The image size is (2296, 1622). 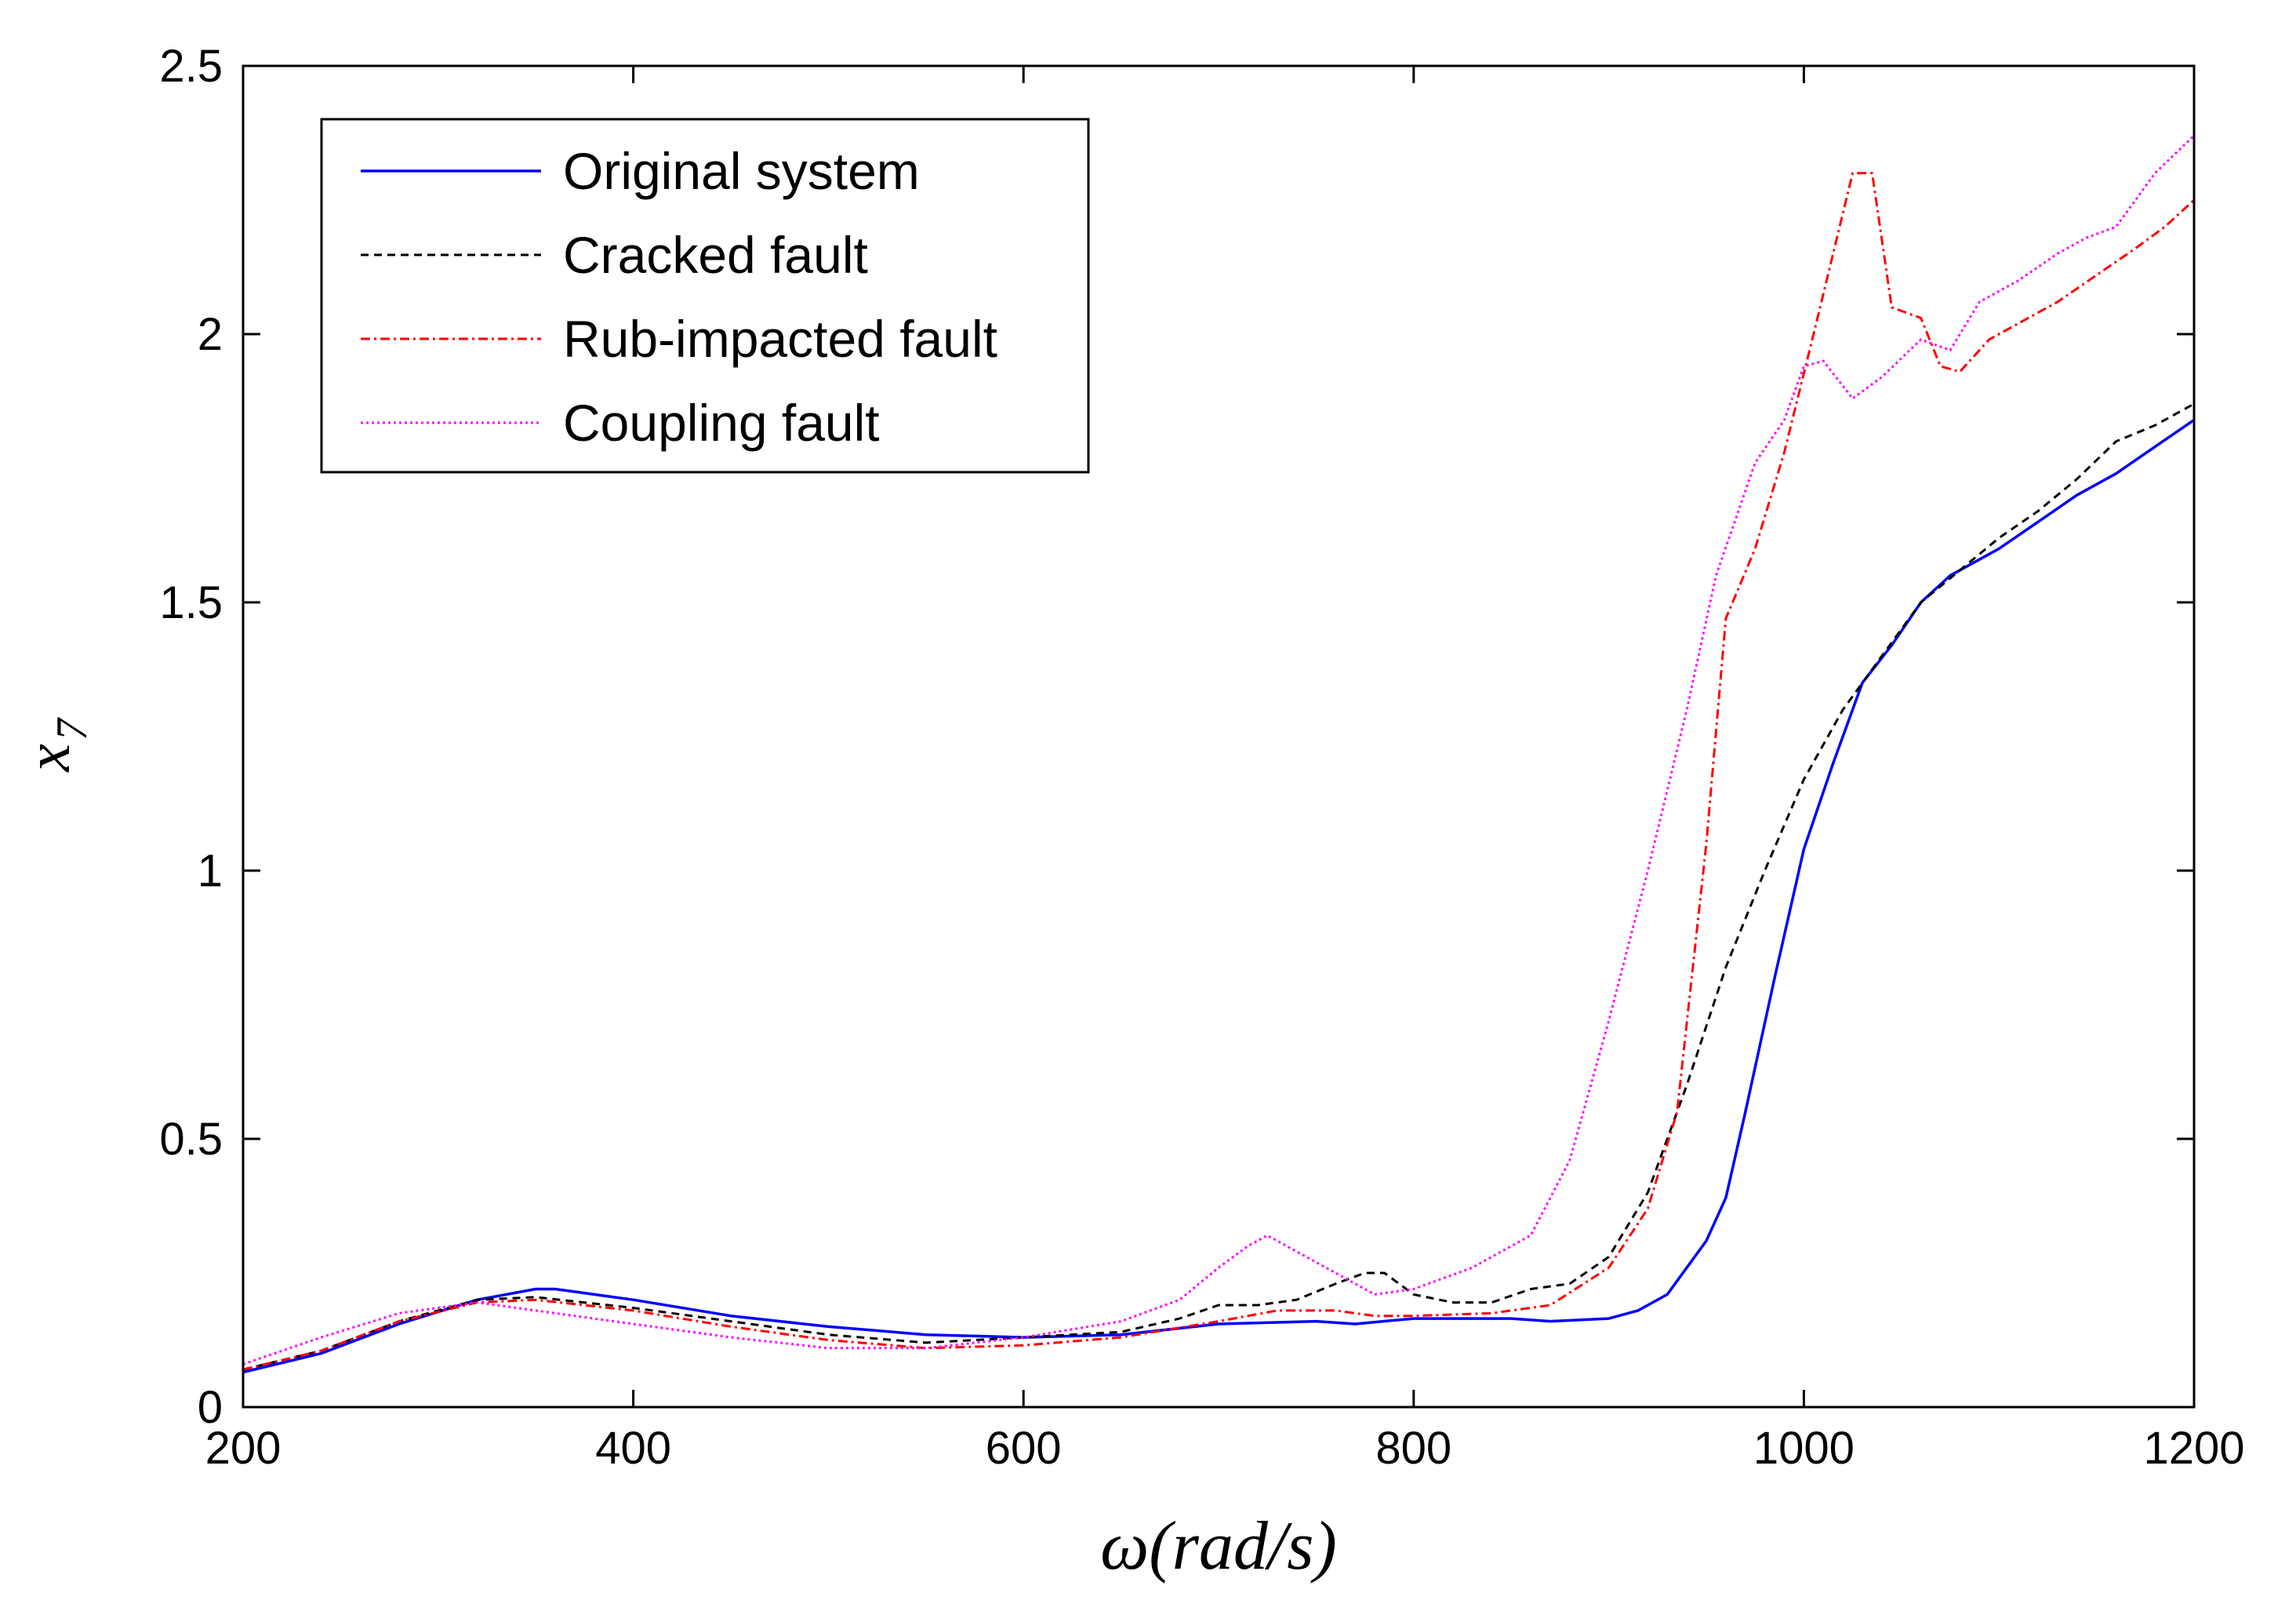 What do you see at coordinates (191, 66) in the screenshot?
I see `y-tick-label: 2.5` at bounding box center [191, 66].